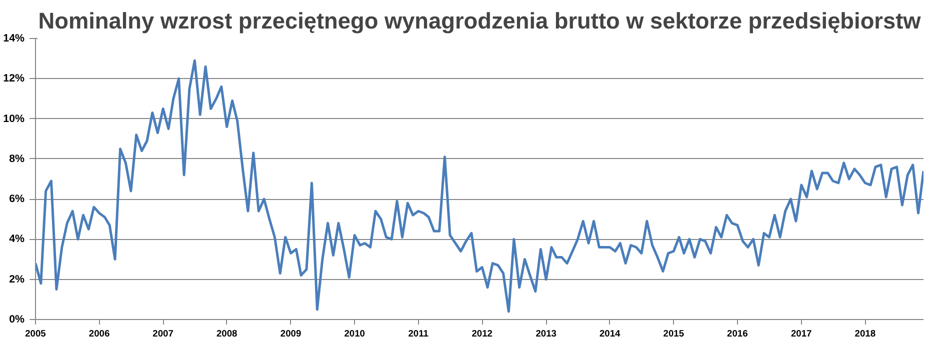  What do you see at coordinates (480, 21) in the screenshot?
I see `chart-title: Nominalny wzrost przeciętnego wynagrodzenia brutto w sektorze przedsiębiorstw` at bounding box center [480, 21].